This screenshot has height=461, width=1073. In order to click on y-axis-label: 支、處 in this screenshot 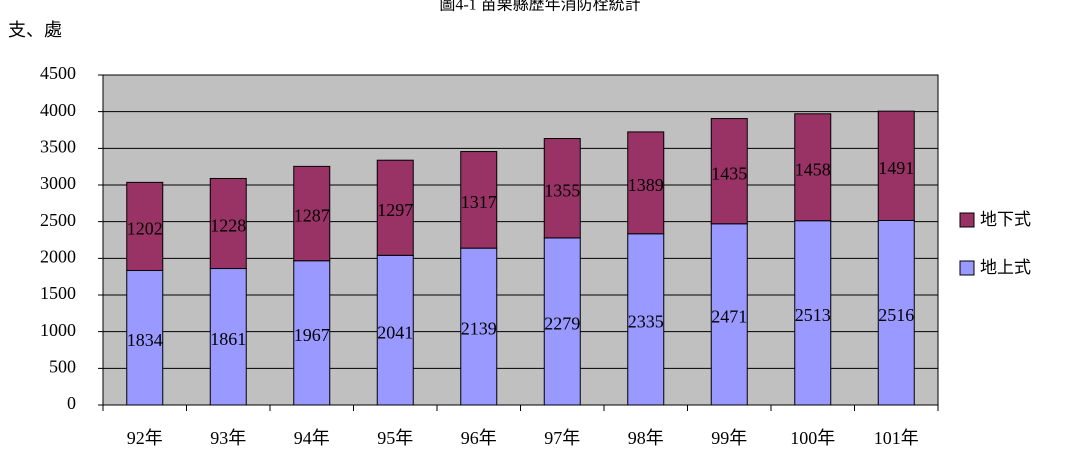, I will do `click(35, 30)`.